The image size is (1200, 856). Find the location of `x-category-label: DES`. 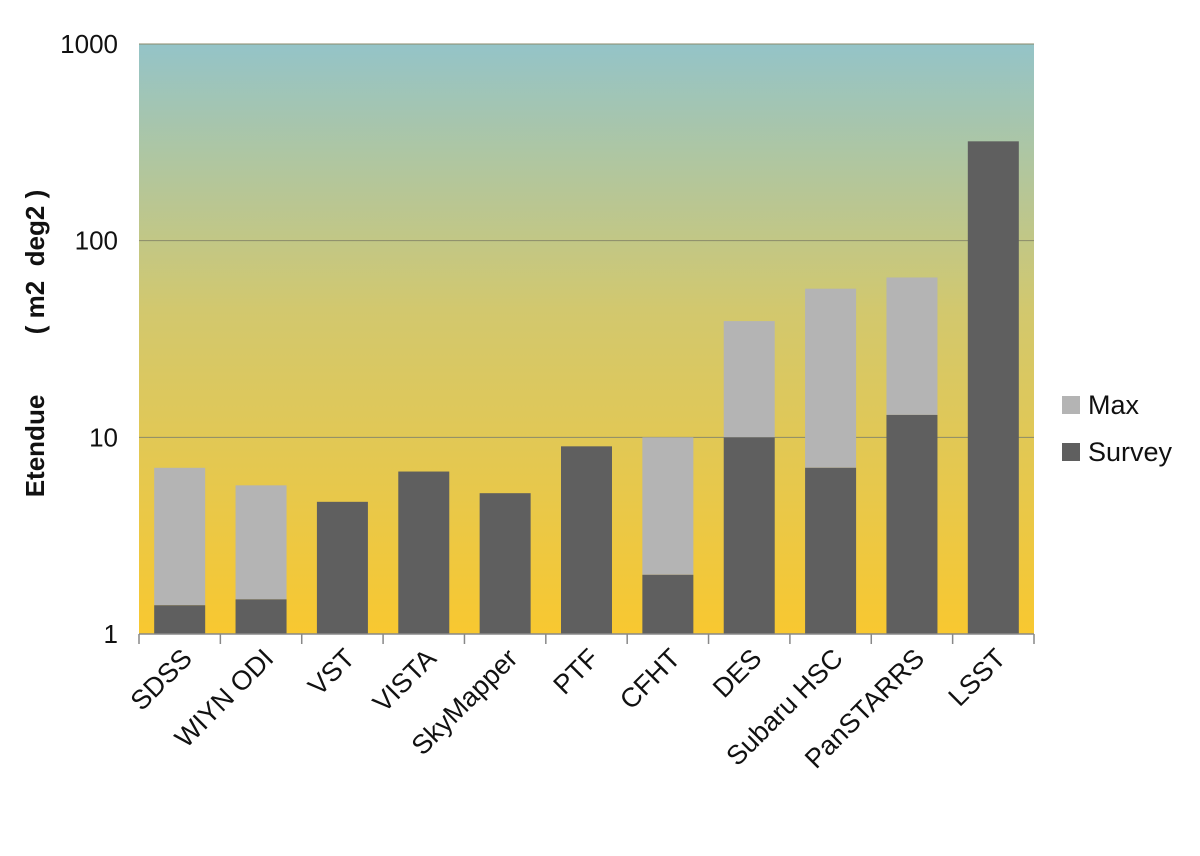

x-category-label: DES is located at coordinates (737, 673).